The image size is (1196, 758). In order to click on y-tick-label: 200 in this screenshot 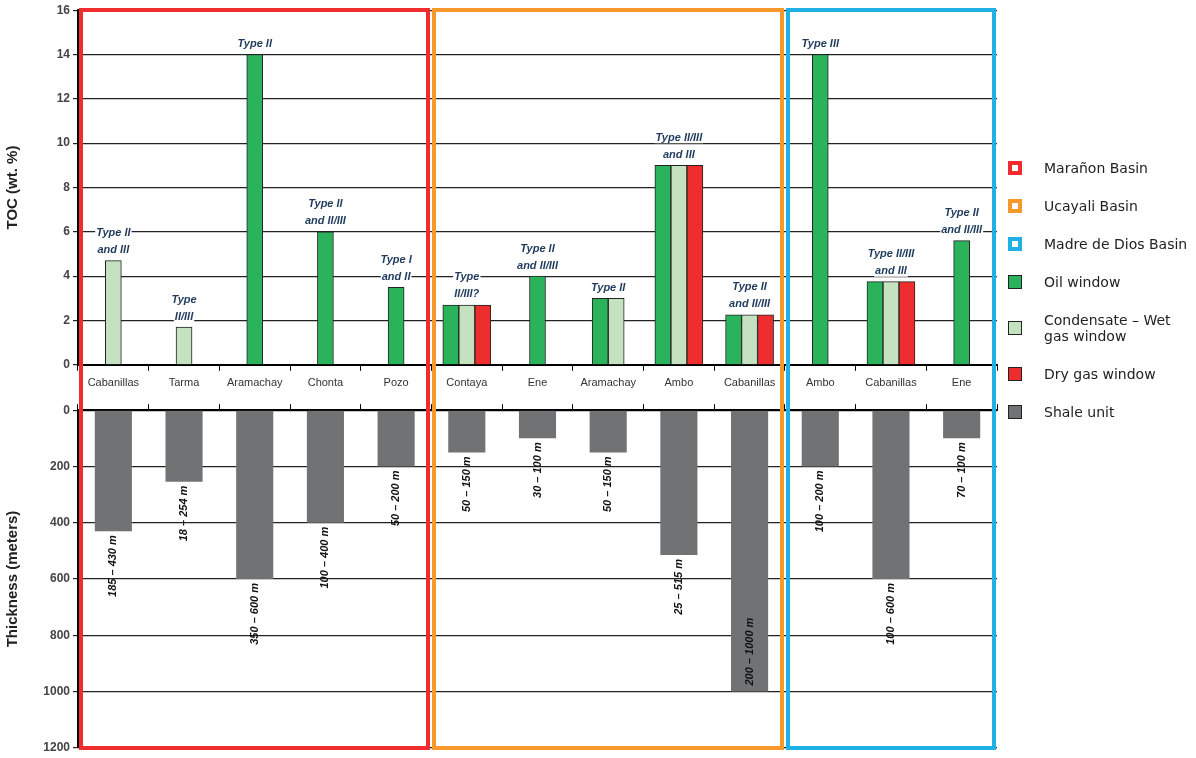, I will do `click(60, 465)`.